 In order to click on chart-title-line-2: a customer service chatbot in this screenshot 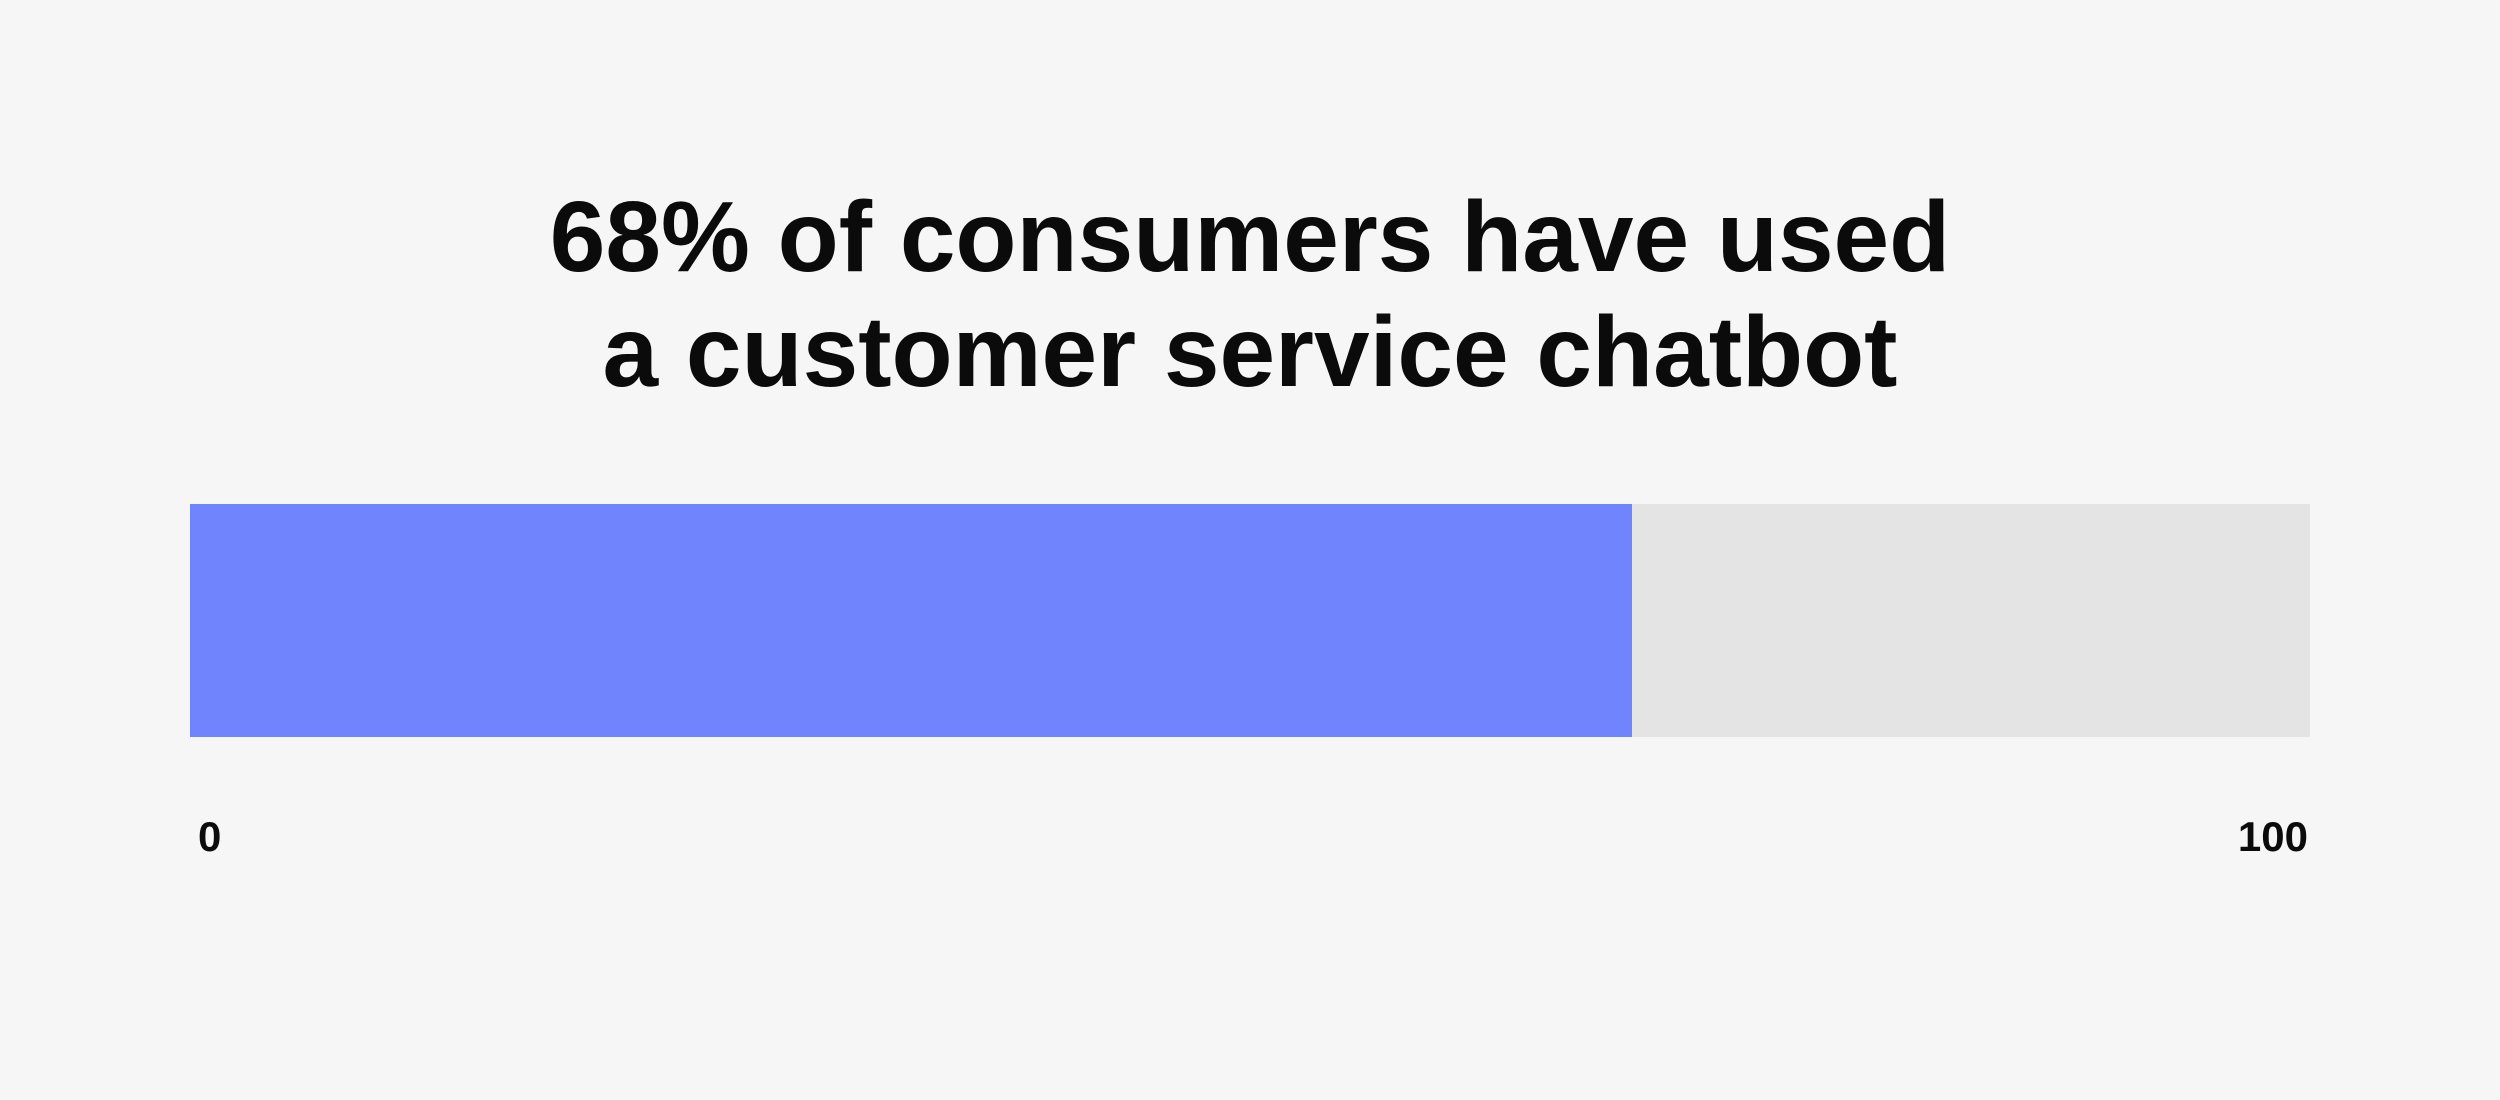, I will do `click(1250, 352)`.